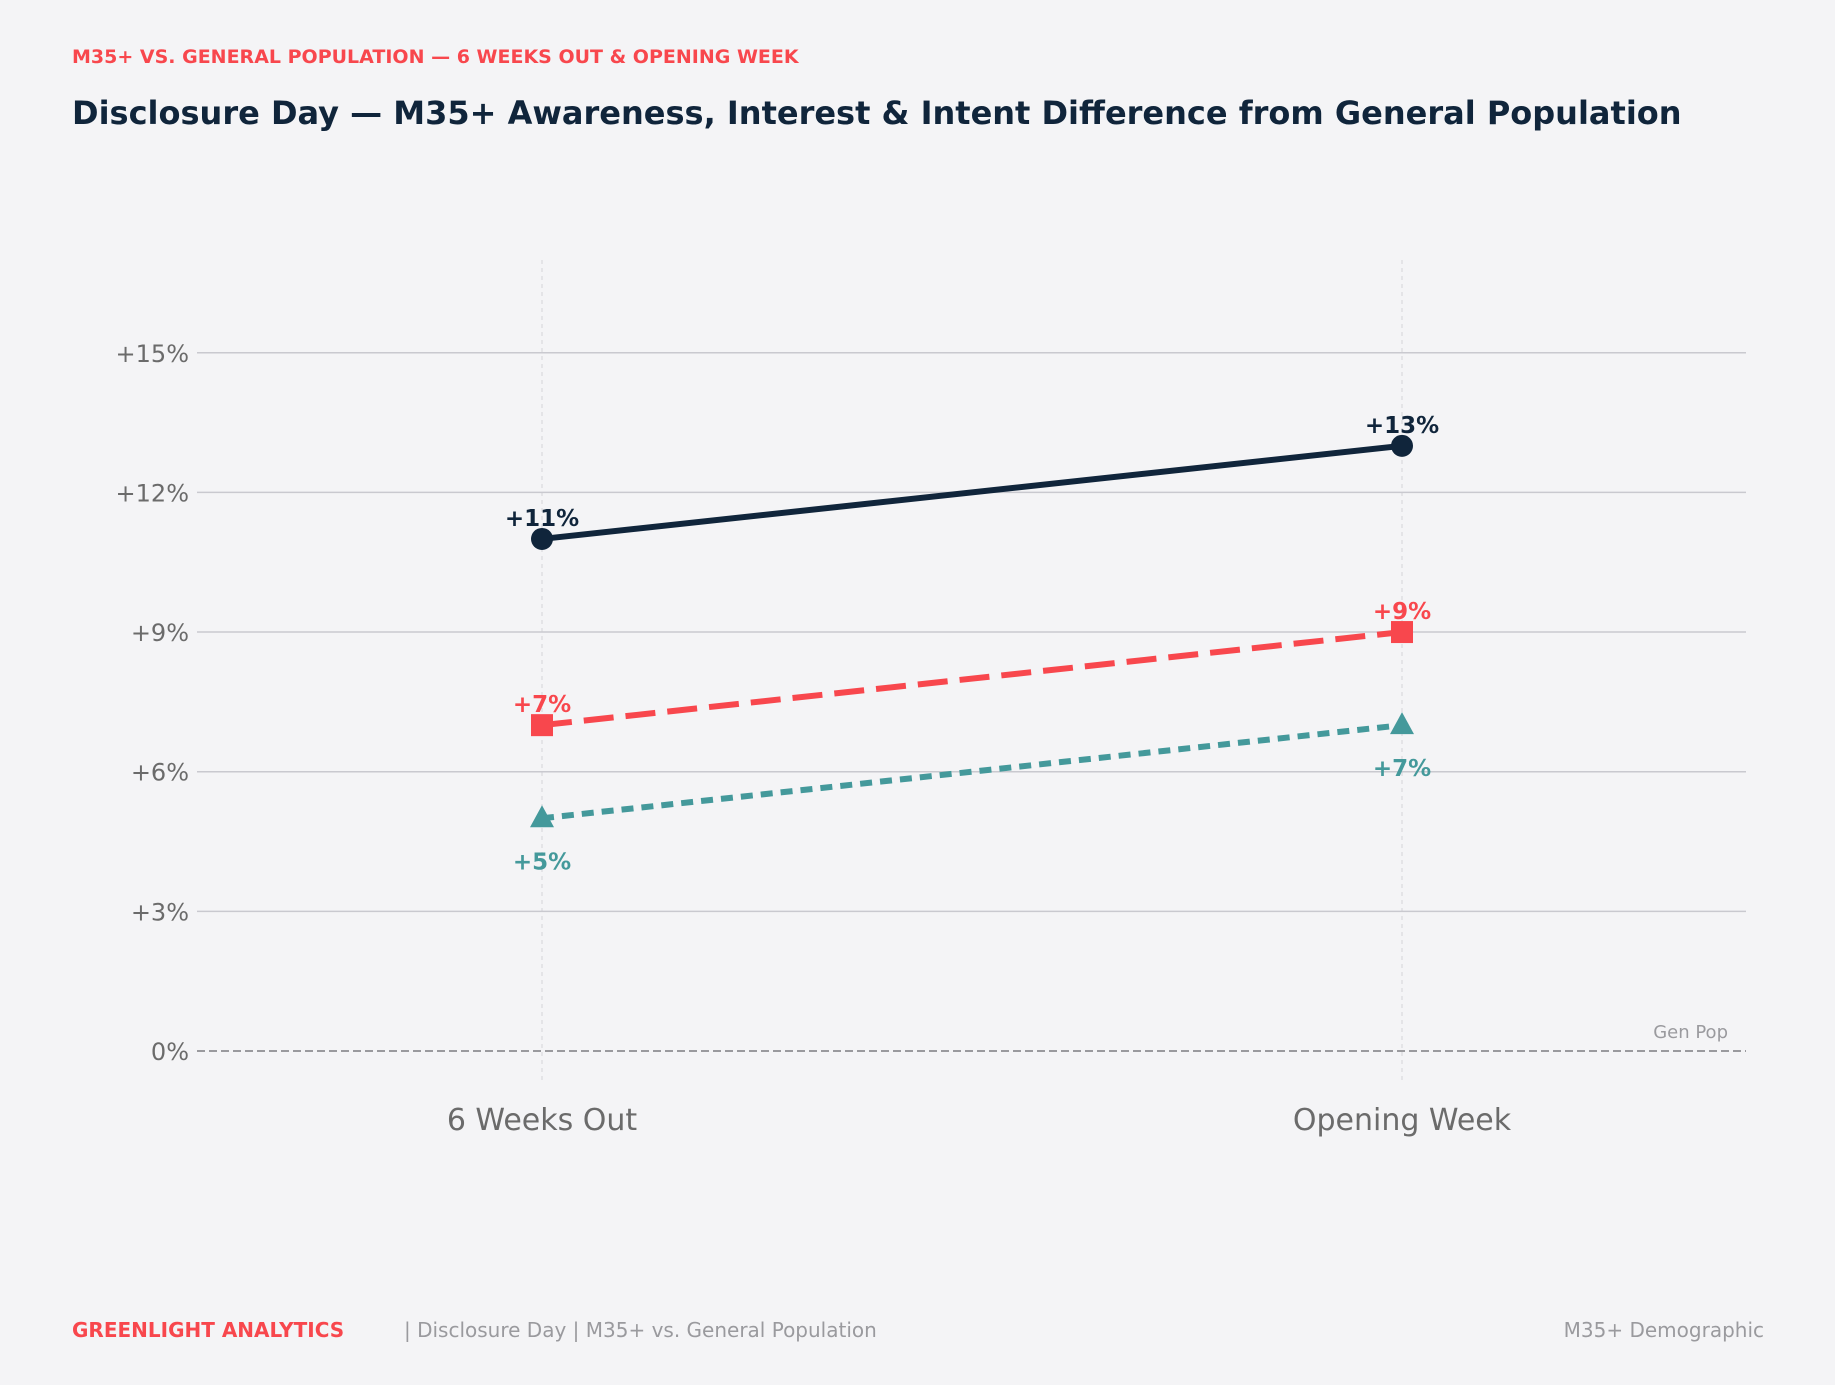 This screenshot has height=1385, width=1835. What do you see at coordinates (208, 1330) in the screenshot?
I see `footer-brand: GREENLIGHT ANALYTICS` at bounding box center [208, 1330].